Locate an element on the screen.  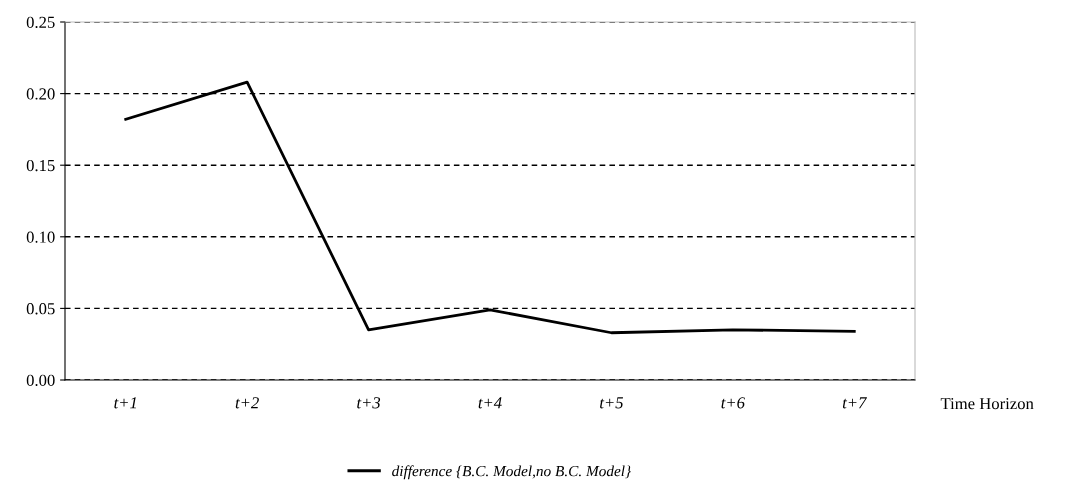
y-tick-label: 0.15 is located at coordinates (40, 165).